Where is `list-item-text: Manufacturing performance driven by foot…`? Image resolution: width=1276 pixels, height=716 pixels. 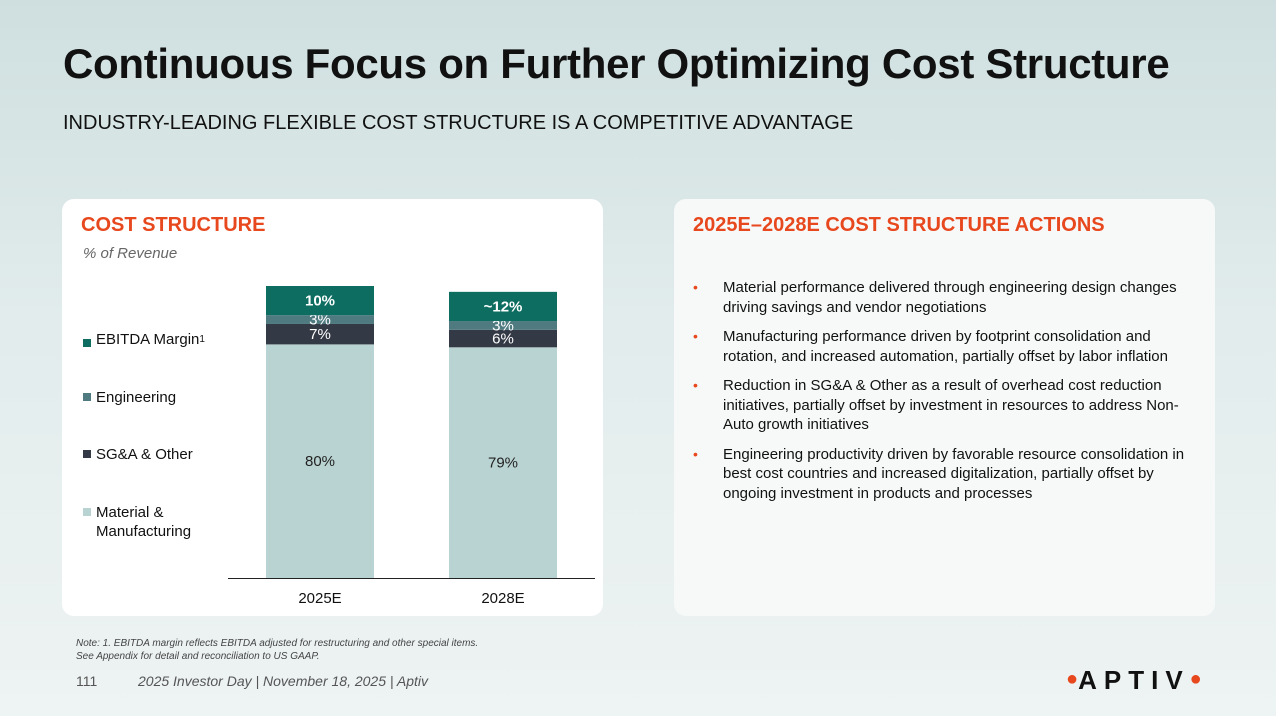 list-item-text: Manufacturing performance driven by foot… is located at coordinates (945, 346).